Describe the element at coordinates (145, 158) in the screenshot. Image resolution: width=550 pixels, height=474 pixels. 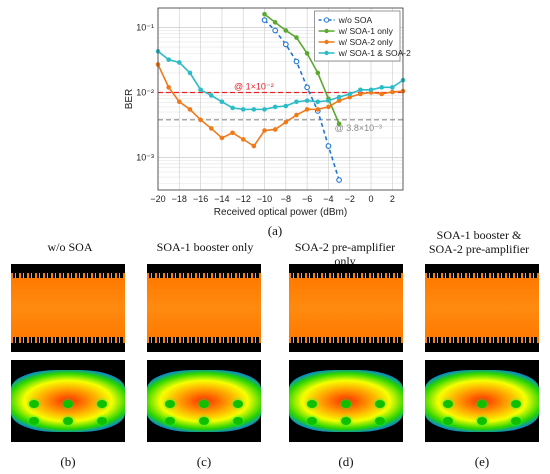
I see `y-tick-label: 10⁻³` at that location.